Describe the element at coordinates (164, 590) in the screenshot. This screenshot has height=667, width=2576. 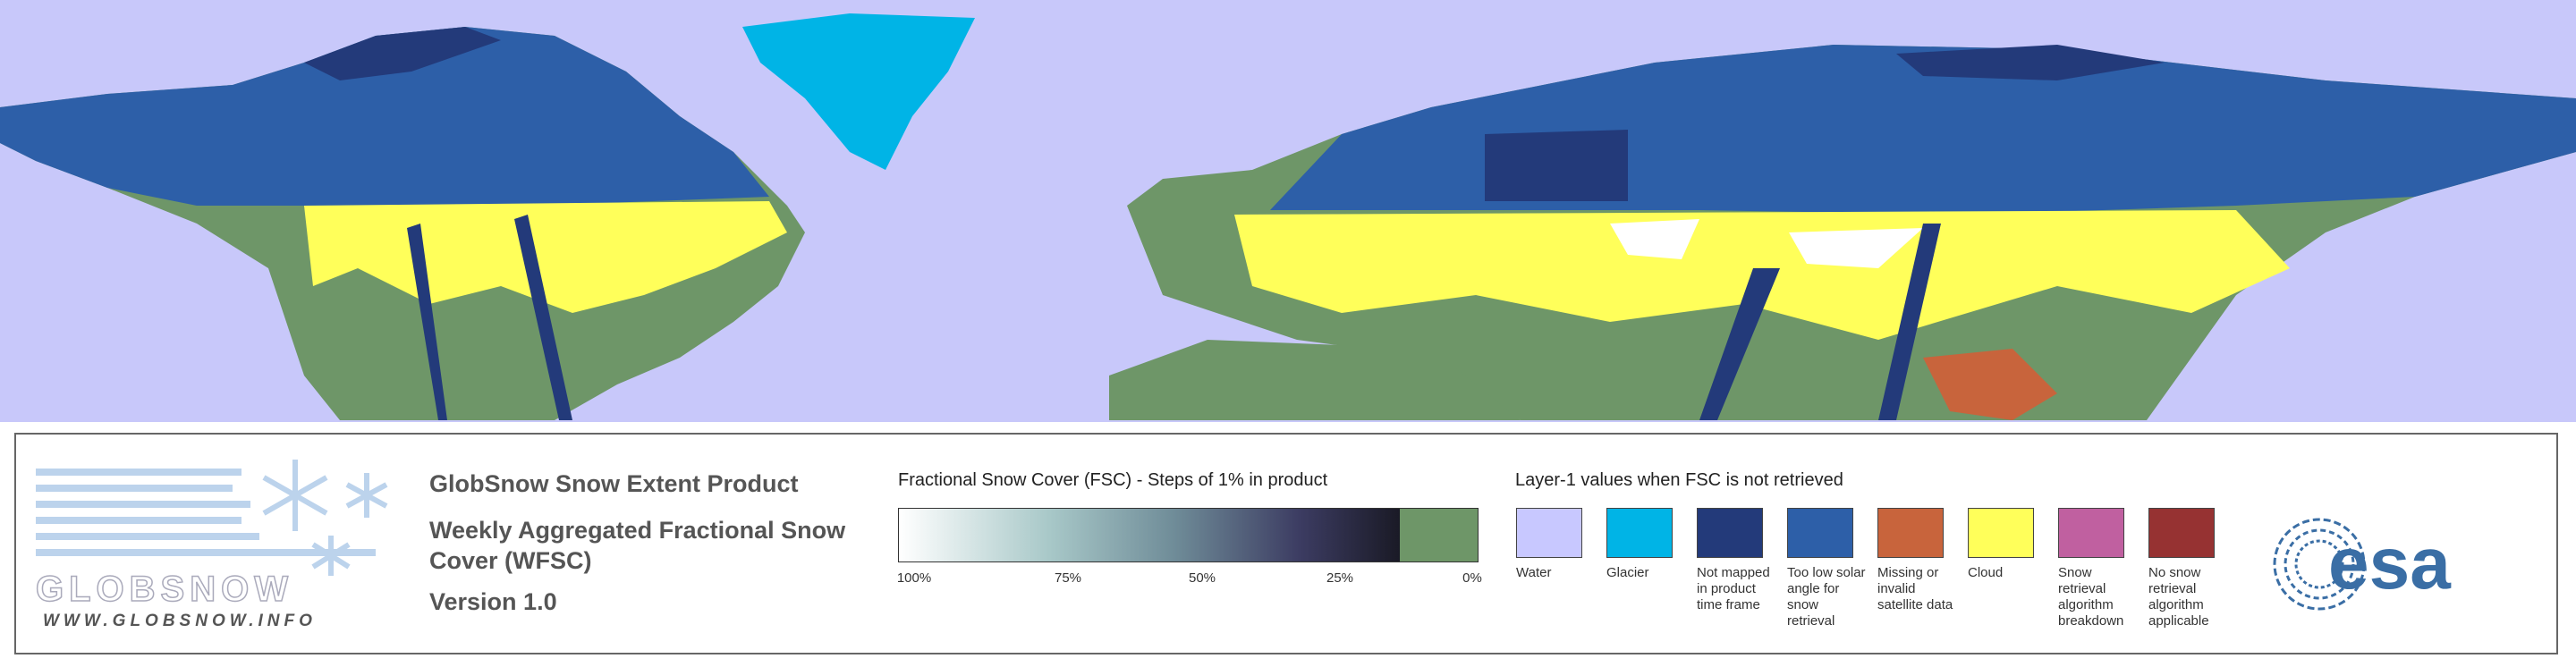
I see `logo-name: GLOBSNOW` at that location.